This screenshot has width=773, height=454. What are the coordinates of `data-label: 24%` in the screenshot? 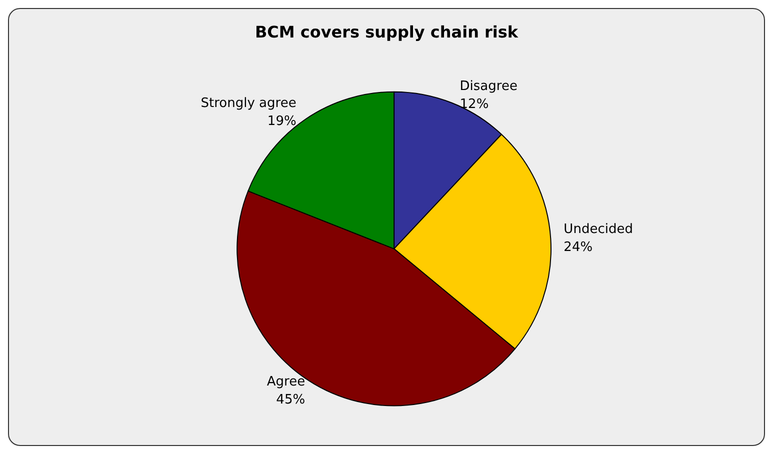 It's located at (578, 247).